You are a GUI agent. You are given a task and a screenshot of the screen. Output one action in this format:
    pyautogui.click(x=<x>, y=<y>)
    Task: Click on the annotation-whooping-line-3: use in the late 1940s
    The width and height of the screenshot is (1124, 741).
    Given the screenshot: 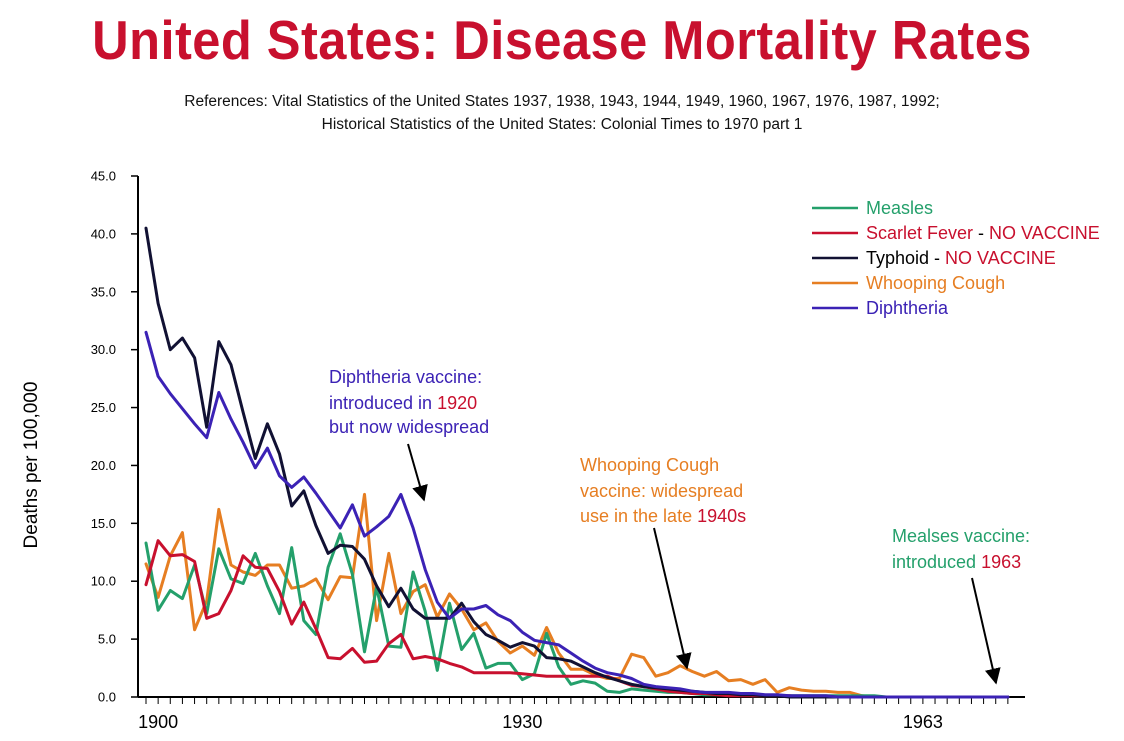 What is the action you would take?
    pyautogui.click(x=663, y=516)
    